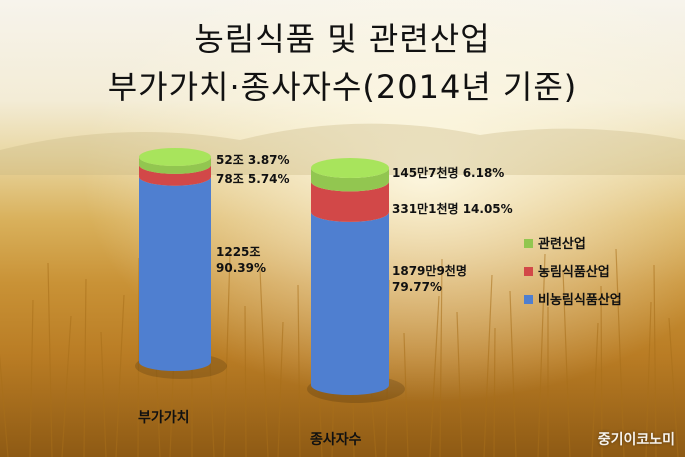 The width and height of the screenshot is (685, 457). Describe the element at coordinates (253, 179) in the screenshot. I see `data-label-0-1: 78조 5.74%` at that location.